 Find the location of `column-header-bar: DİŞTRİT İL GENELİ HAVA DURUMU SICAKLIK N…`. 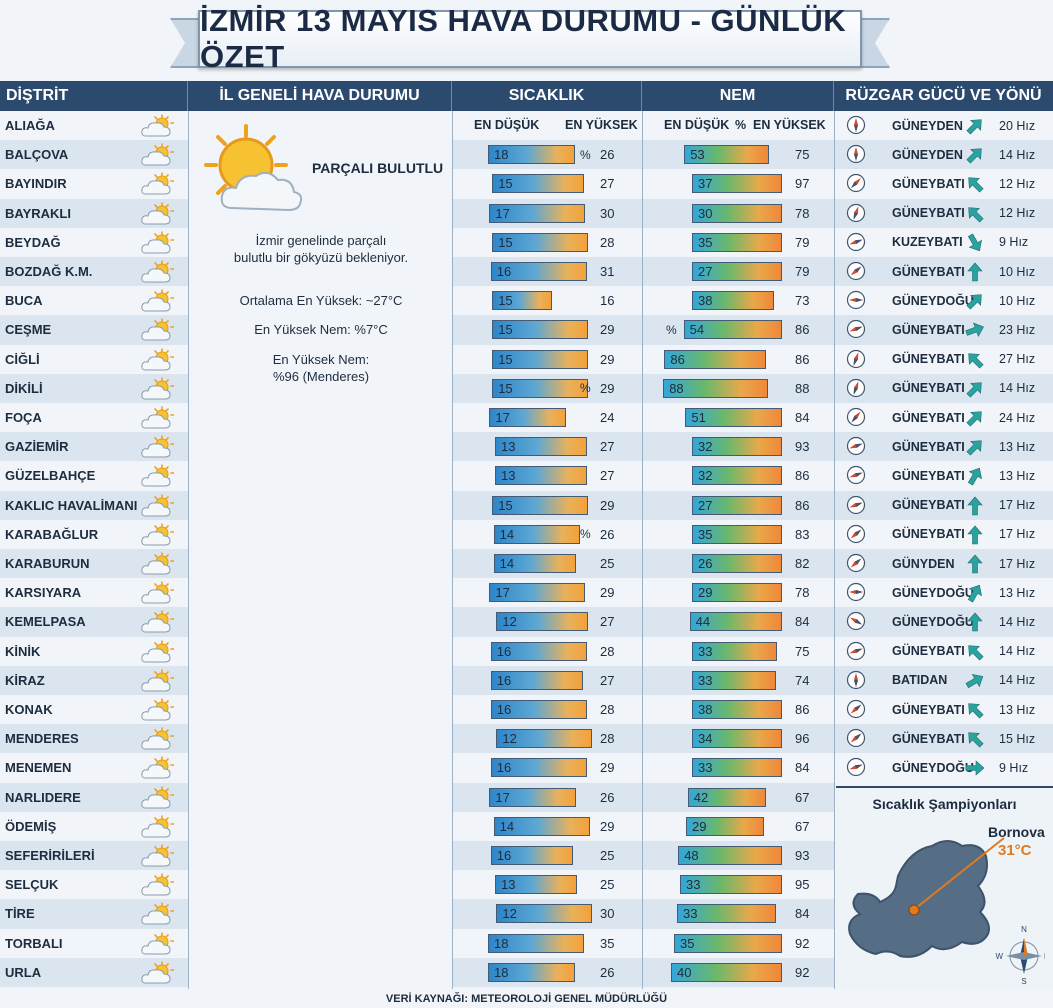

column-header-bar: DİŞTRİT İL GENELİ HAVA DURUMU SICAKLIK N… is located at coordinates (526, 96).